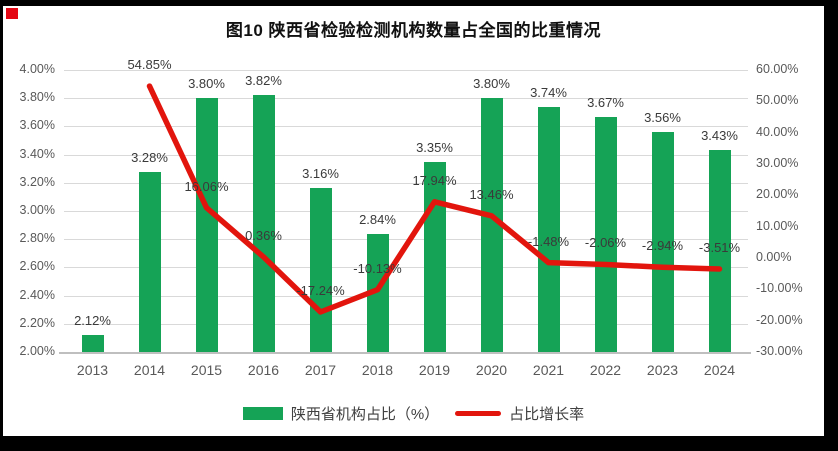  What do you see at coordinates (405, 353) in the screenshot?
I see `x-axis-line` at bounding box center [405, 353].